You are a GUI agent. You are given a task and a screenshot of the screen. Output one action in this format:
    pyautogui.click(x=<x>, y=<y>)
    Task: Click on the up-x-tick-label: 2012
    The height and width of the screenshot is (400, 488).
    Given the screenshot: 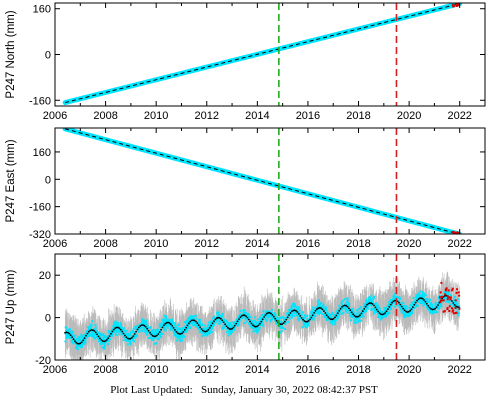 What is the action you would take?
    pyautogui.click(x=207, y=370)
    